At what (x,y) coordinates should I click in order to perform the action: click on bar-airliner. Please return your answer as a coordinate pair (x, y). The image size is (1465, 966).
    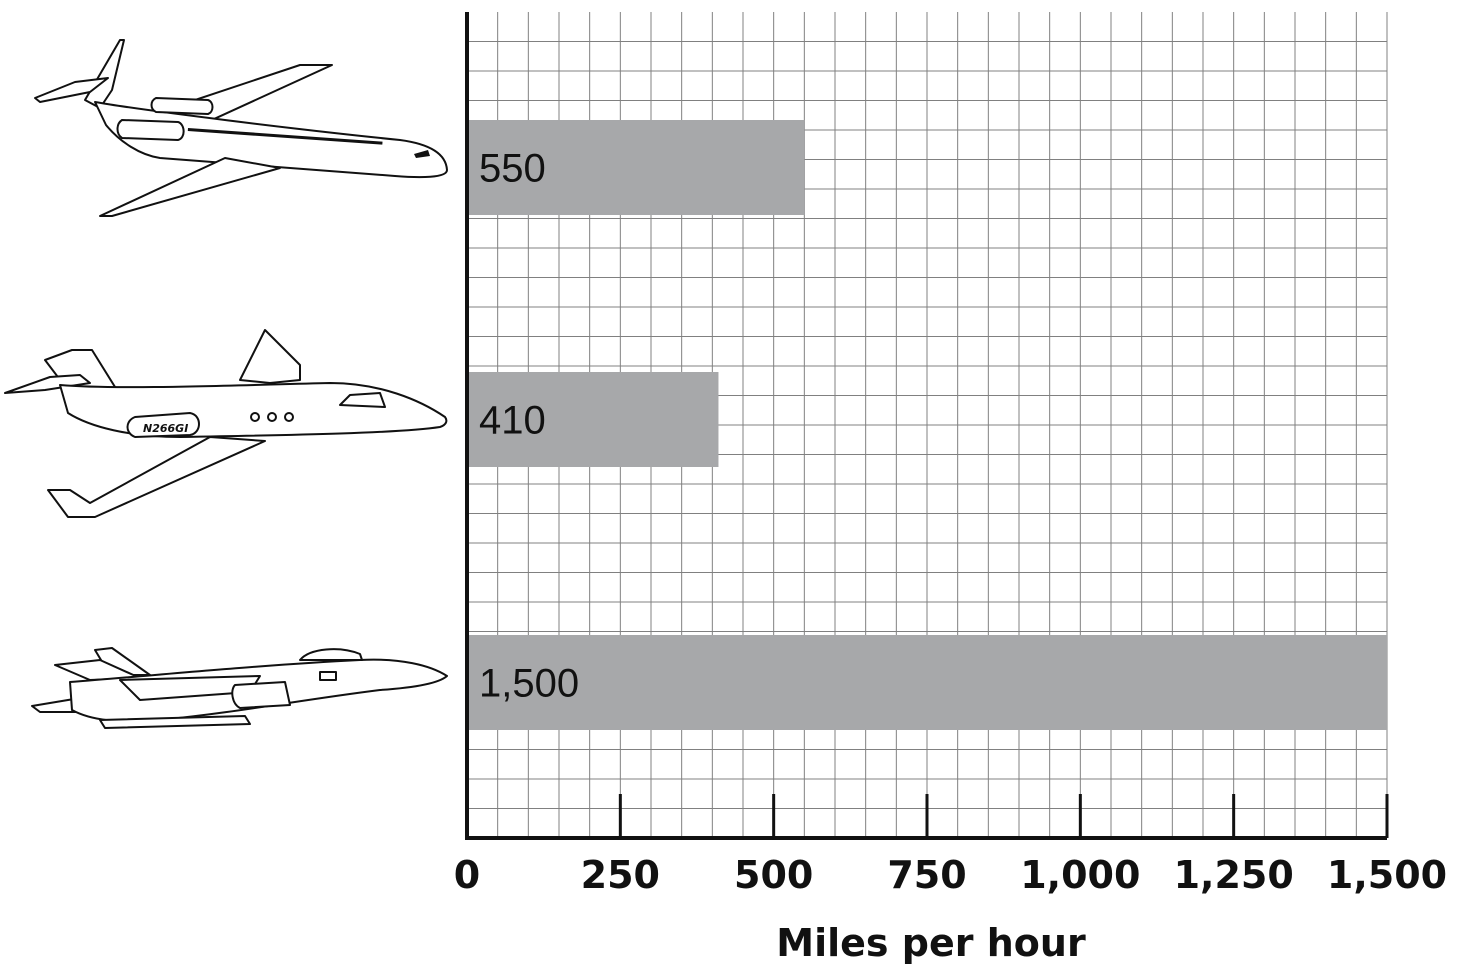
    Looking at the image, I should click on (636, 167).